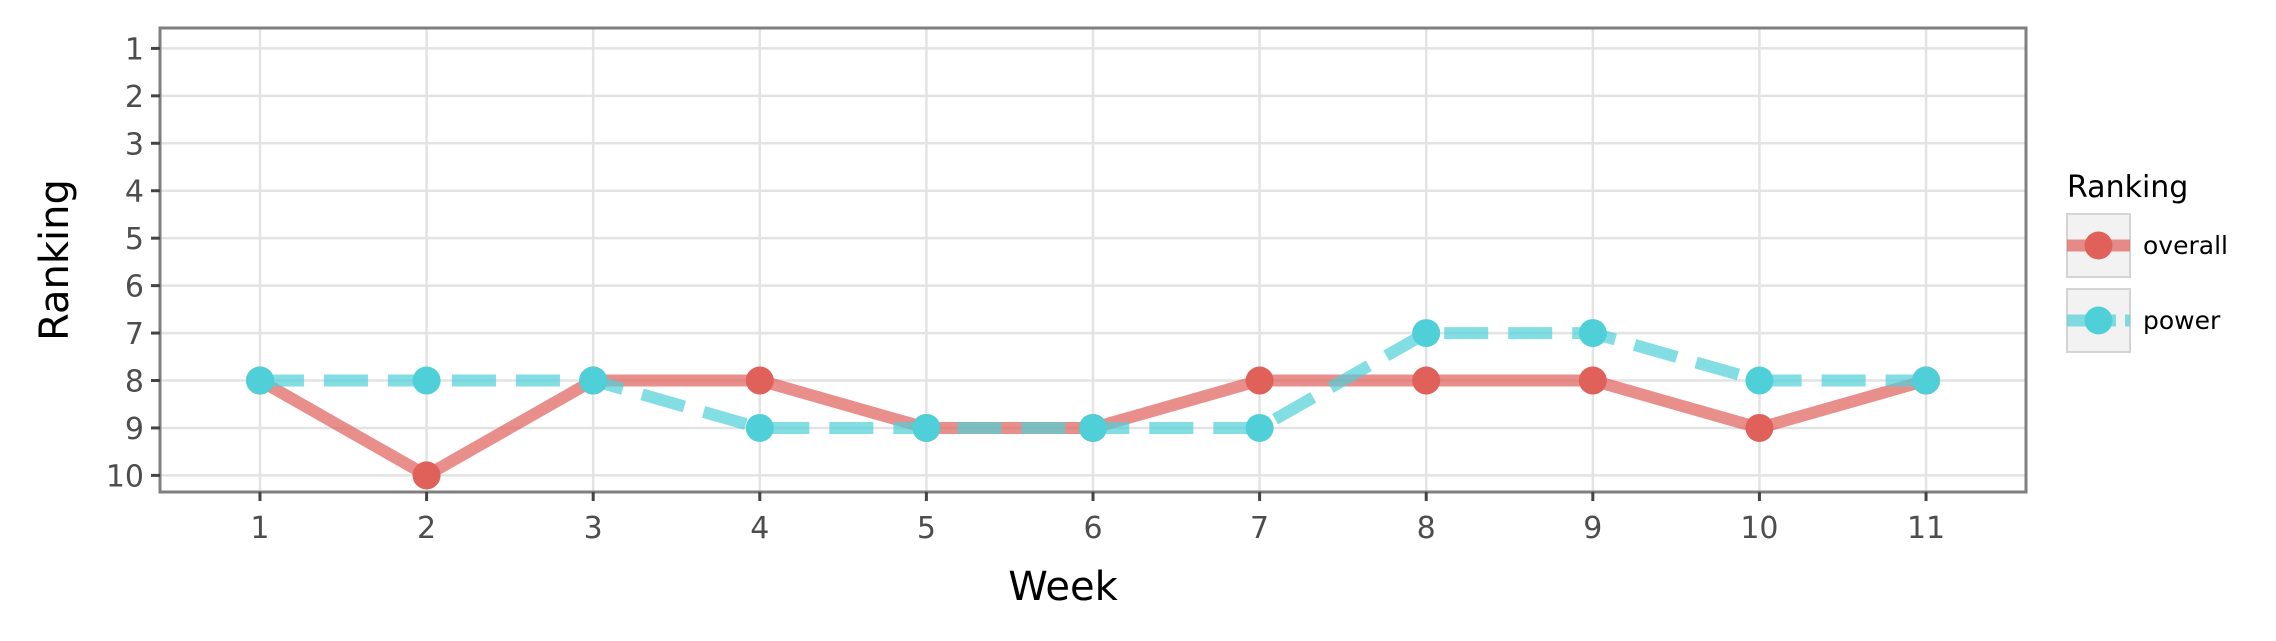 This screenshot has width=2276, height=641. I want to click on x-tick-label: 5, so click(926, 528).